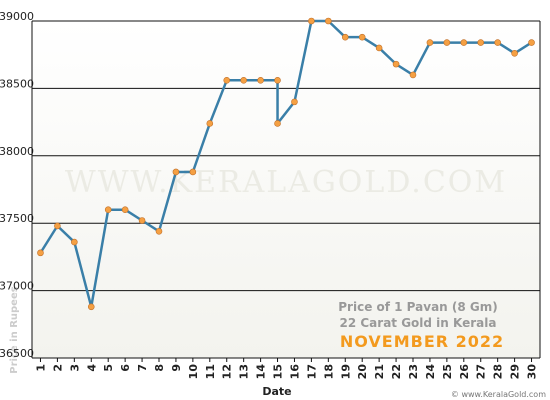 The height and width of the screenshot is (400, 550). I want to click on y-tick-label: 38500, so click(17, 83).